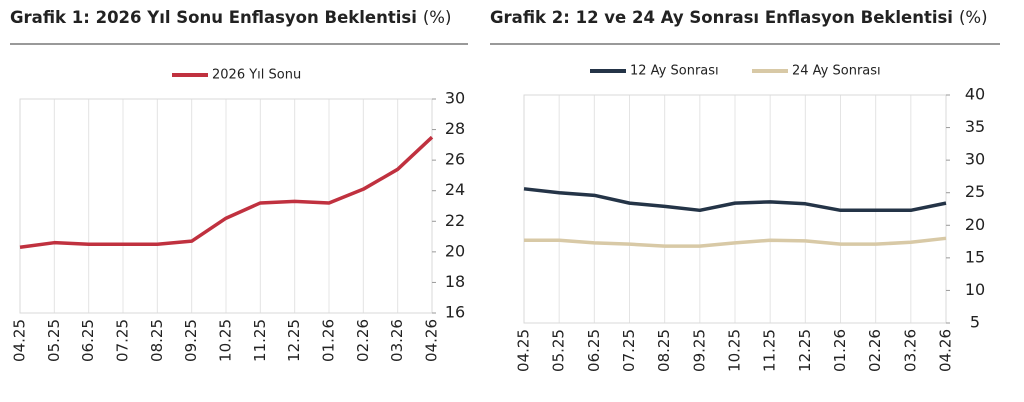 This screenshot has width=1024, height=402. Describe the element at coordinates (836, 71) in the screenshot. I see `legend-label: 24 Ay Sonrası` at that location.